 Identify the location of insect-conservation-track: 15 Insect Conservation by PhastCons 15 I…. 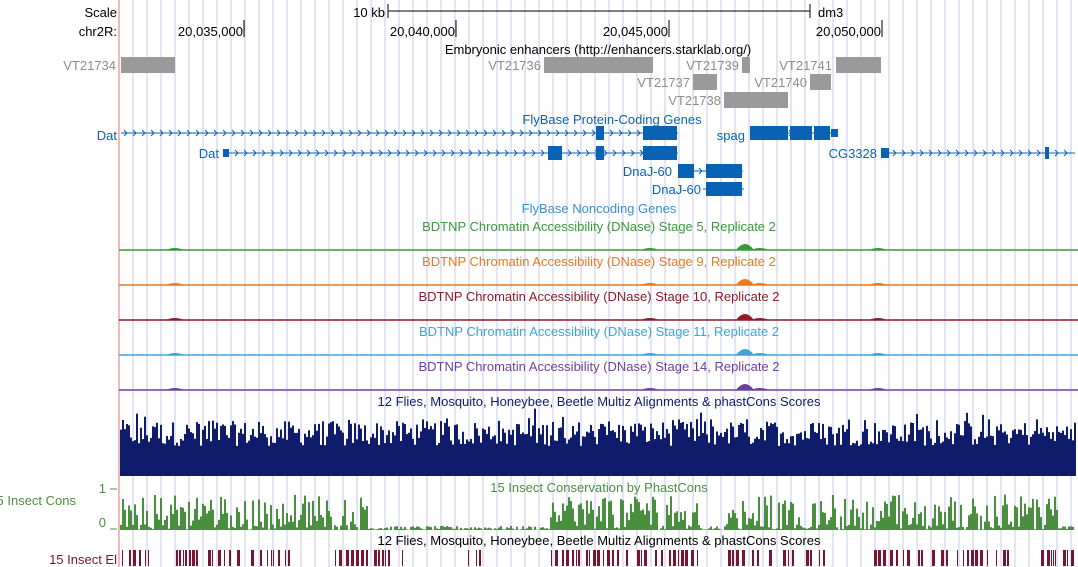
(538, 505).